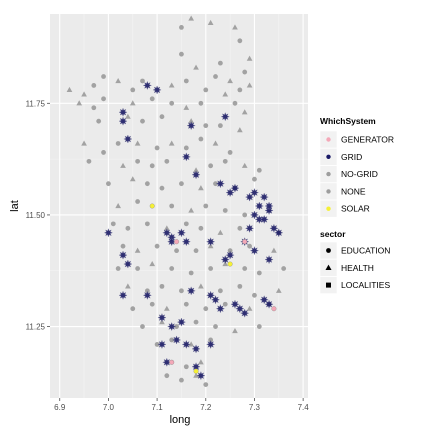 This screenshot has height=432, width=432. What do you see at coordinates (367, 140) in the screenshot?
I see `legend-label: GENERATOR` at bounding box center [367, 140].